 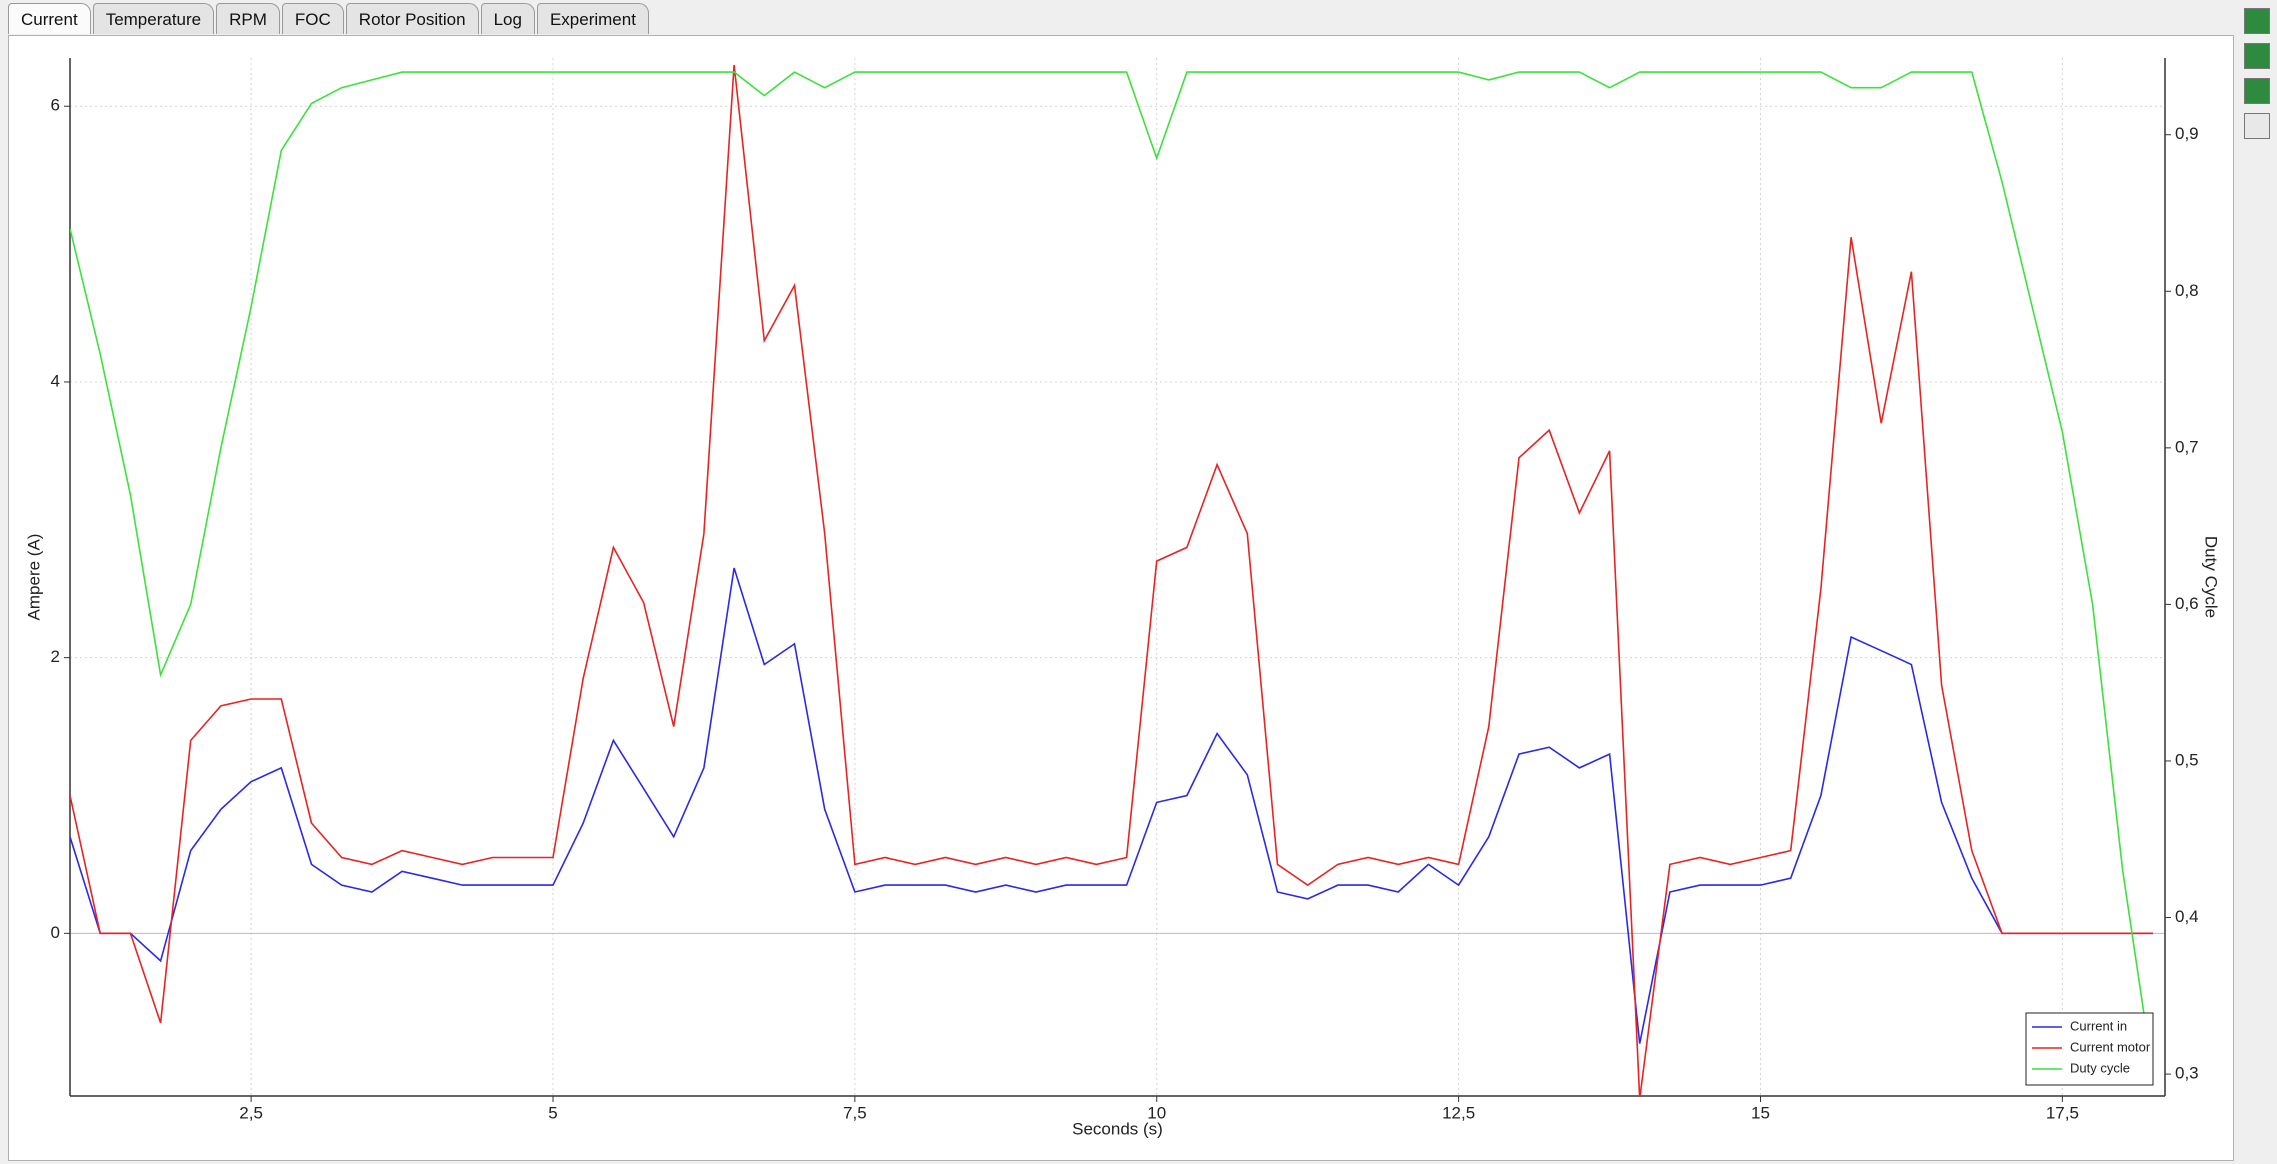 I want to click on tab: Temperature, so click(x=153, y=18).